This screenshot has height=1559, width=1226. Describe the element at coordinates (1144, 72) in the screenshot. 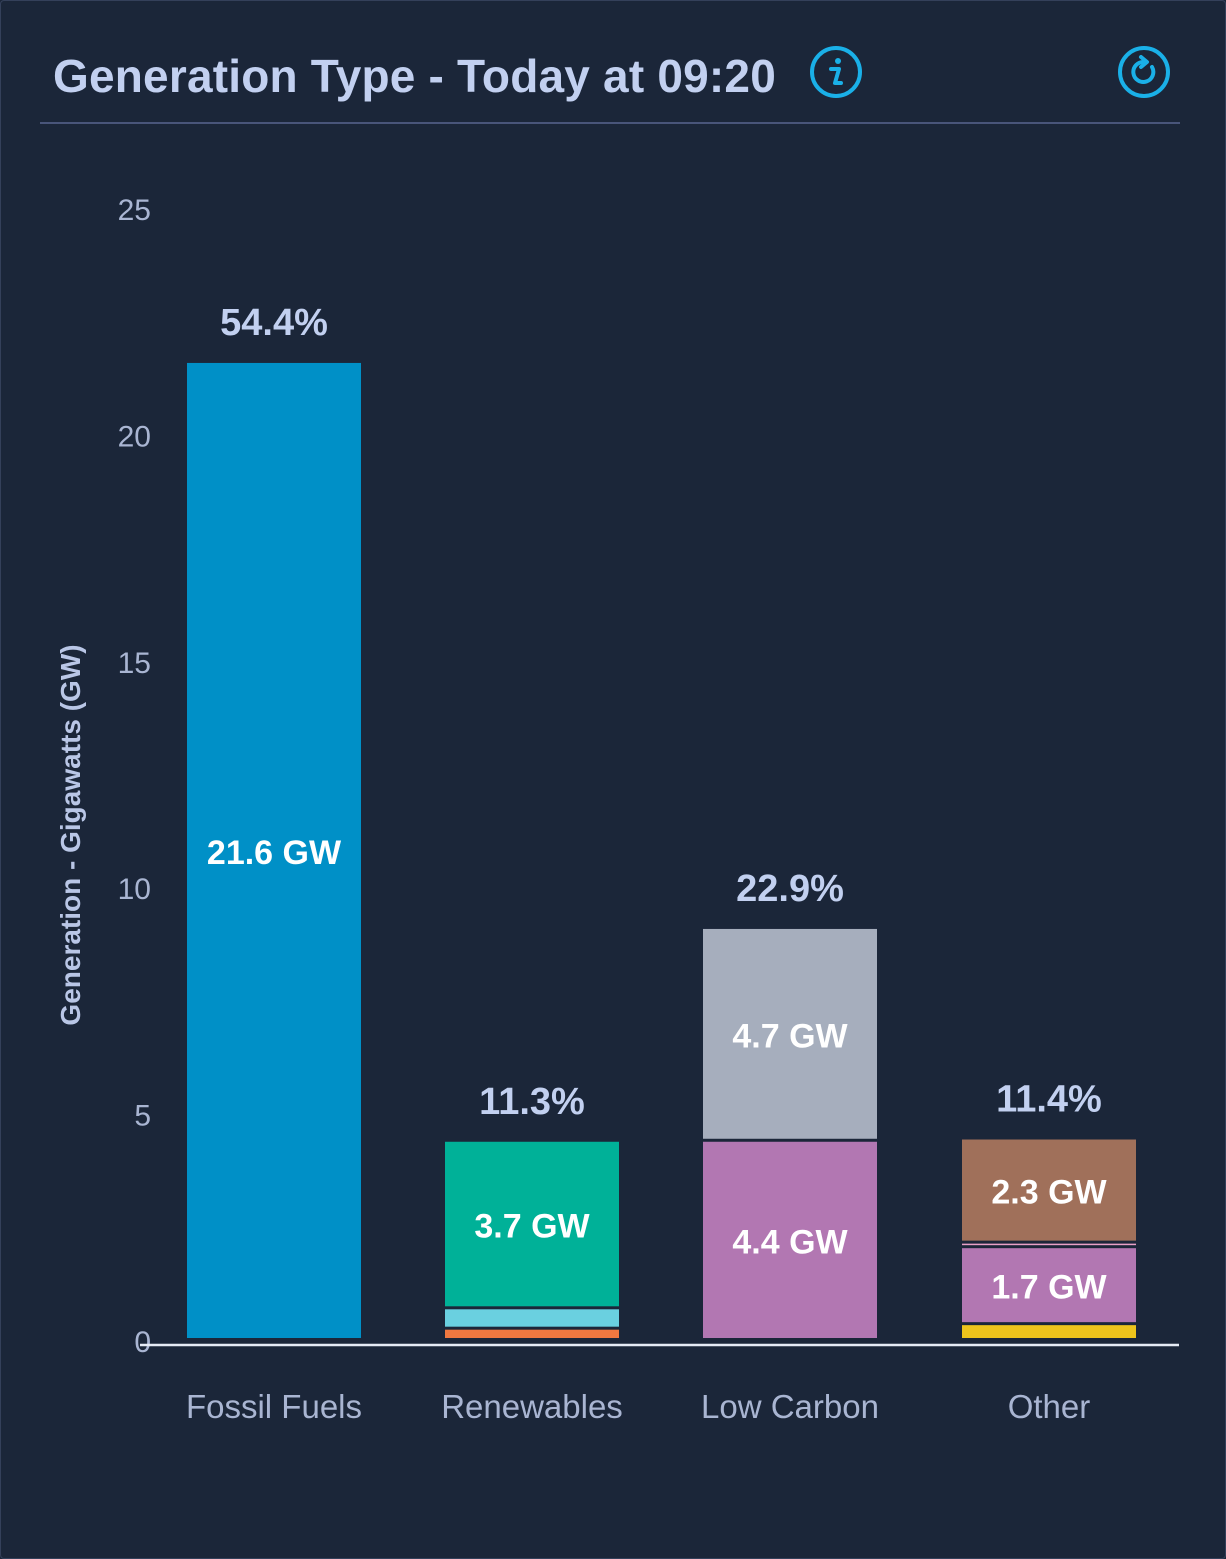

I see `refresh-icon` at that location.